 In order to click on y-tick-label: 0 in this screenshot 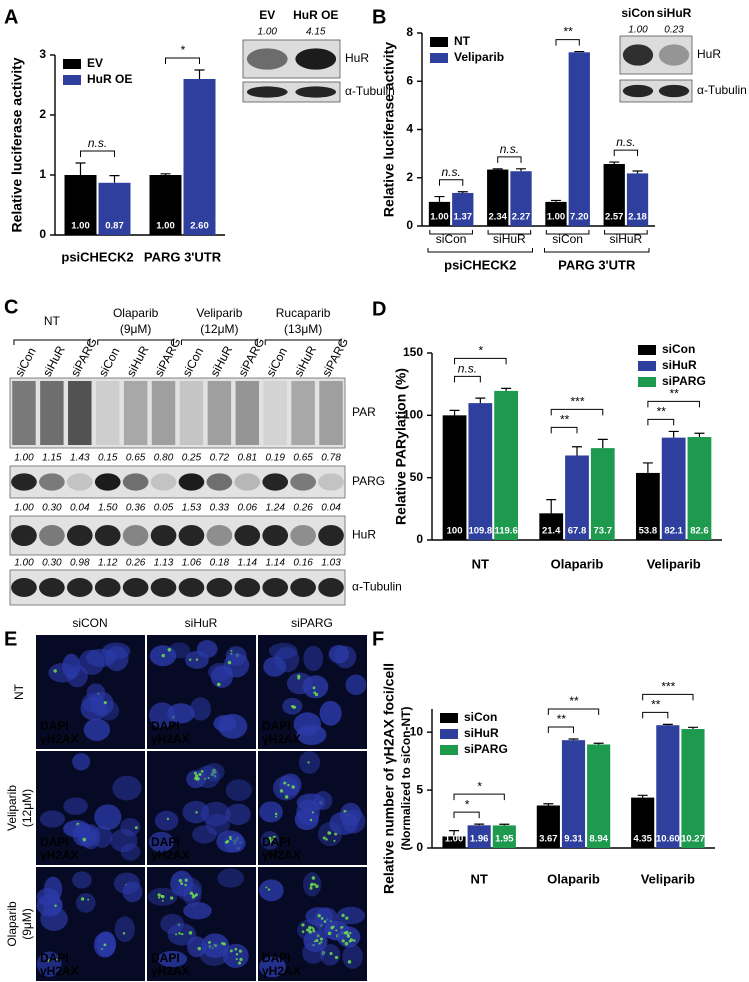, I will do `click(419, 539)`.